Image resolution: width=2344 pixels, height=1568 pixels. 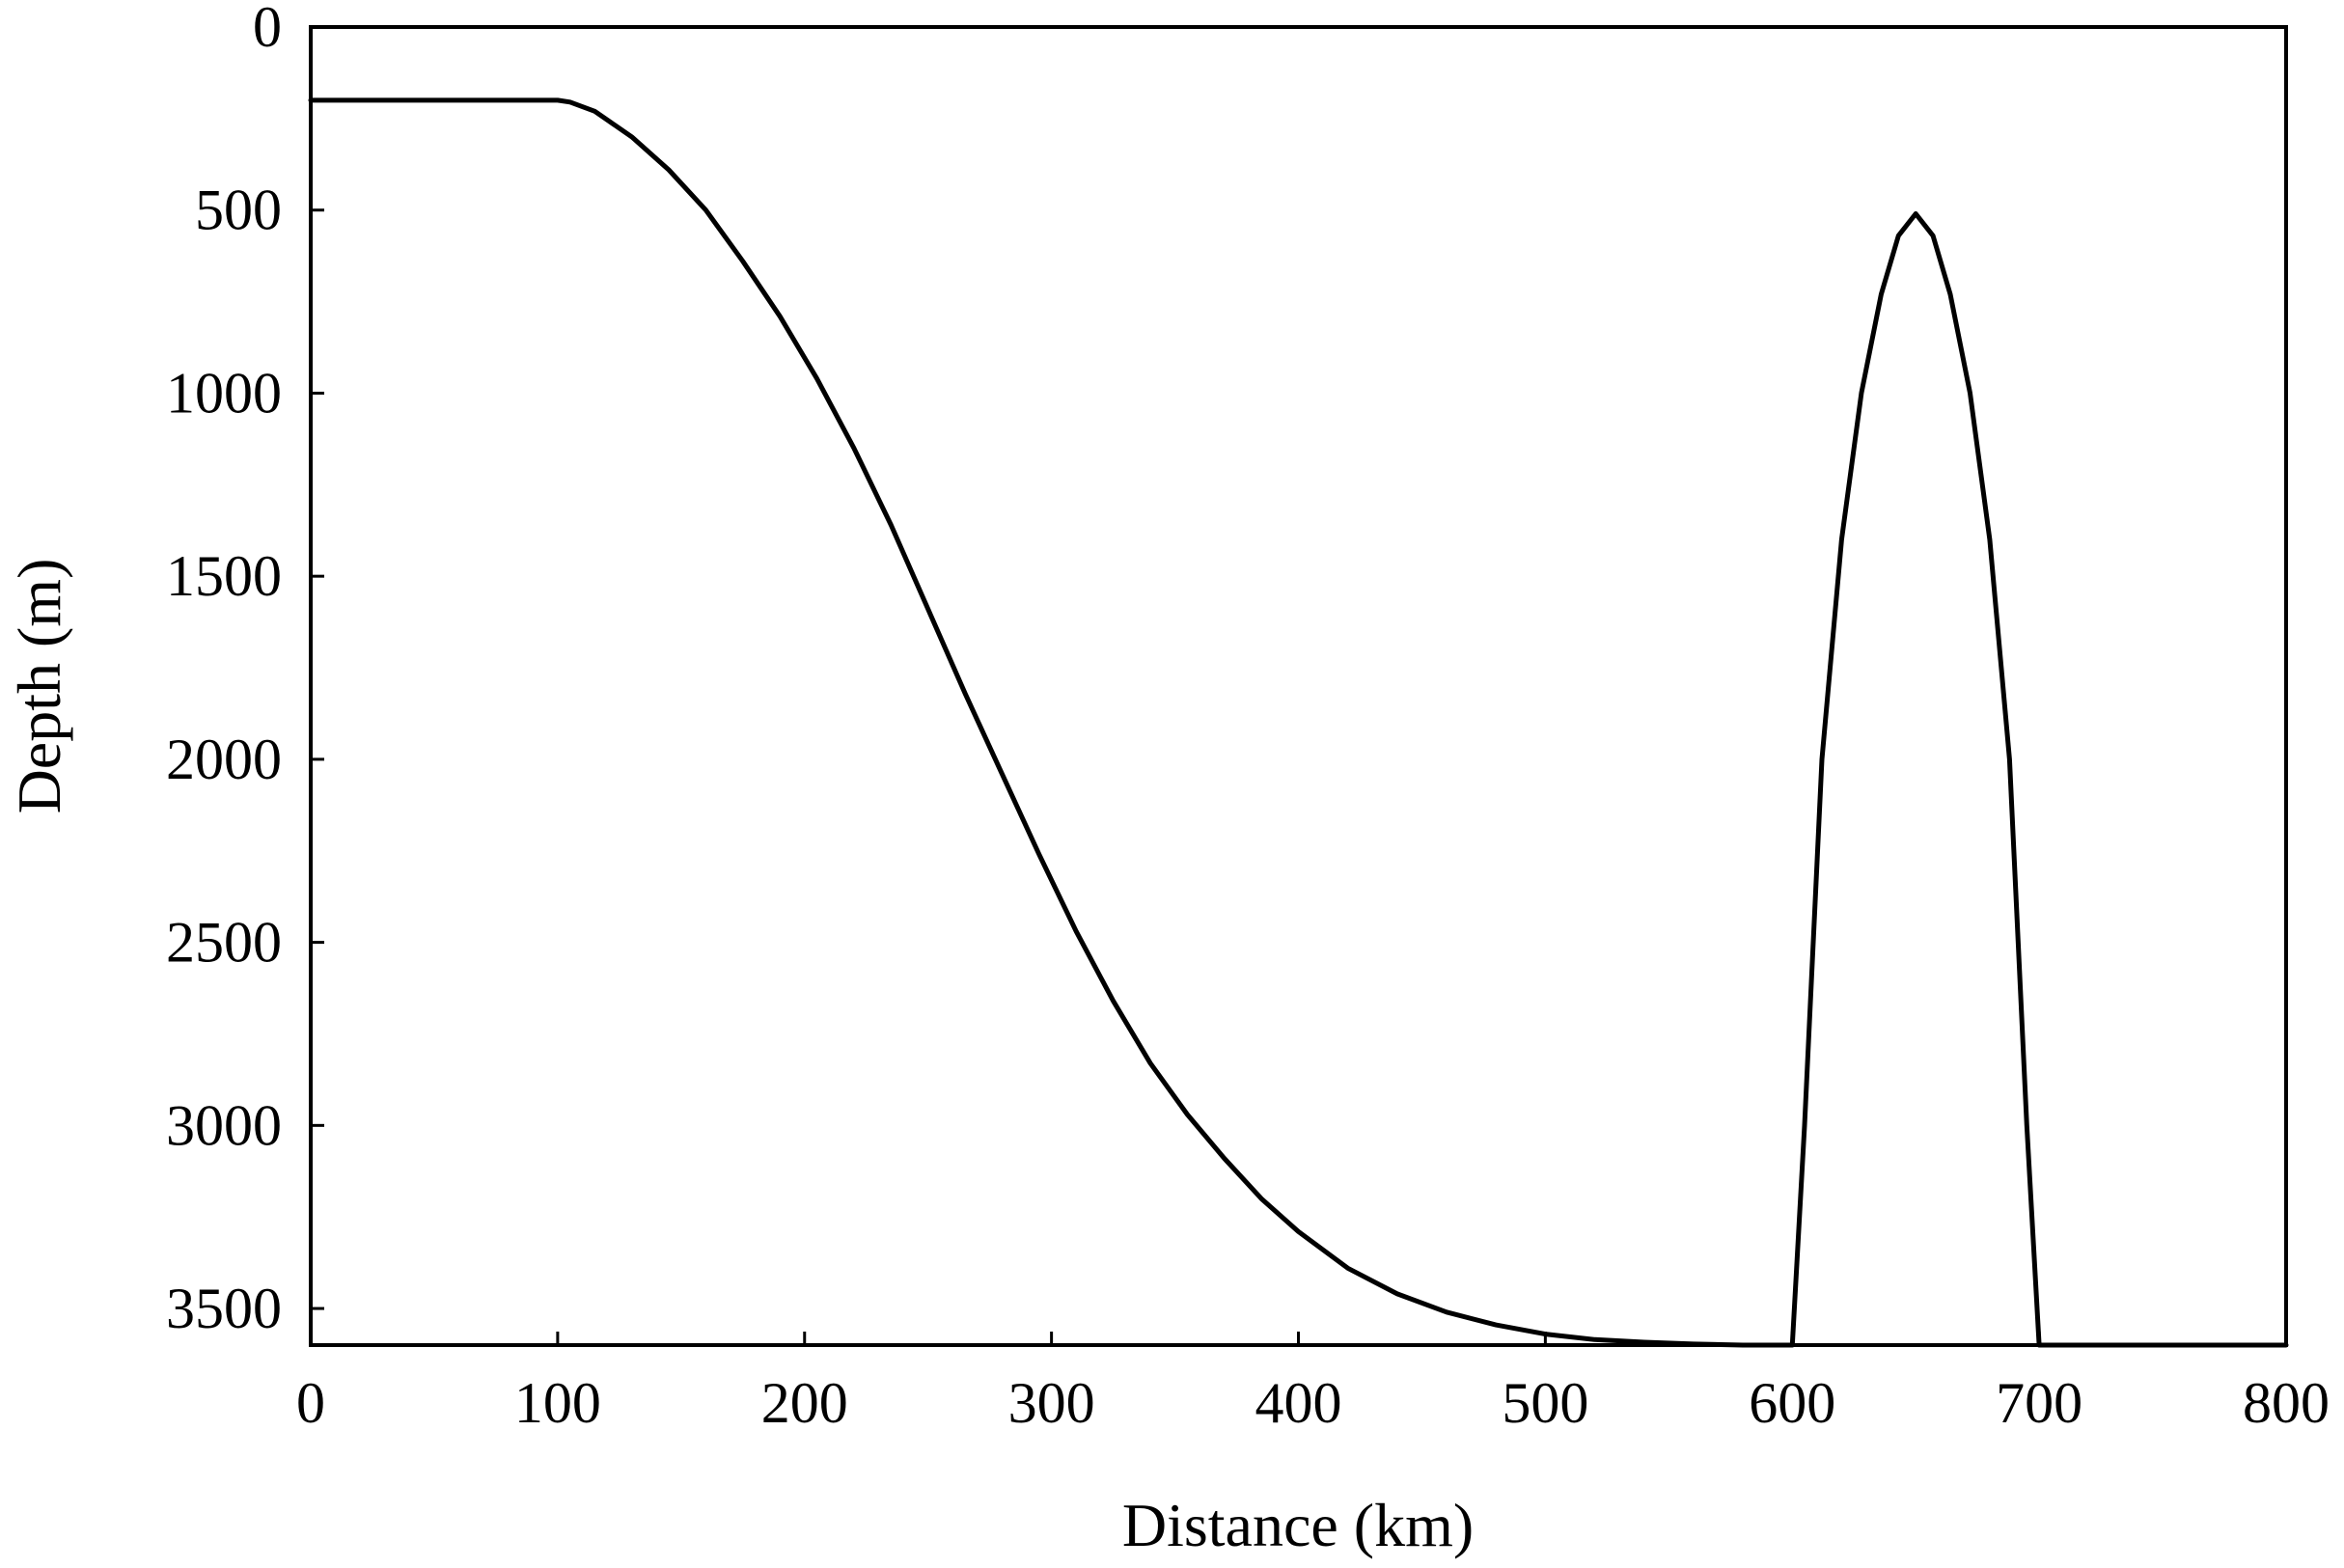 I want to click on y-tick-label: 3500, so click(x=224, y=1308).